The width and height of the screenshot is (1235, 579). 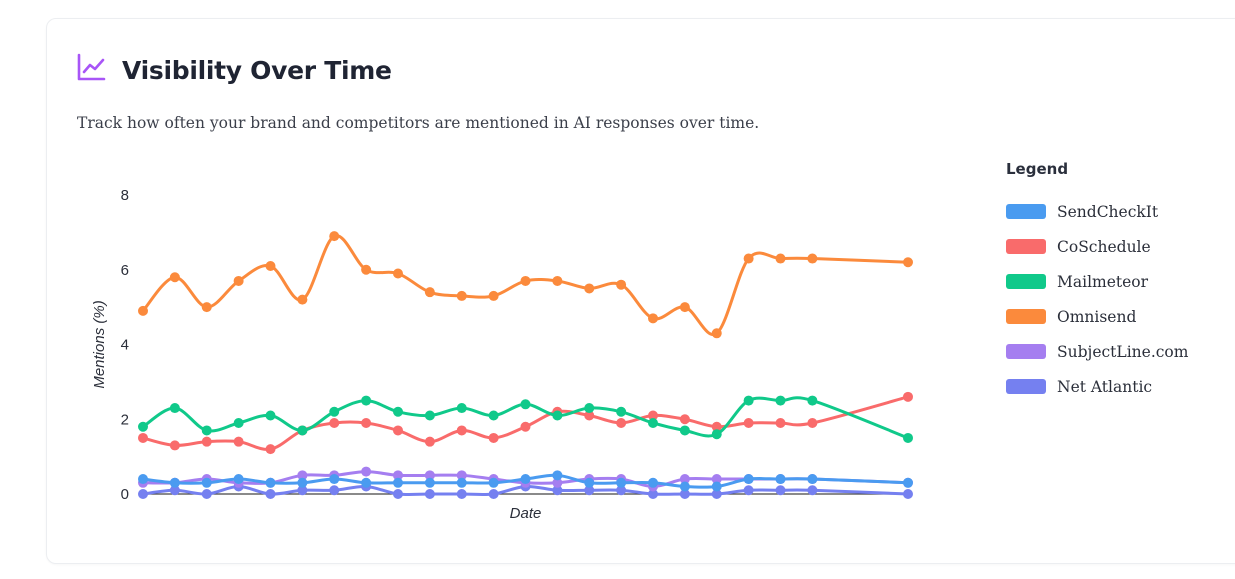 I want to click on legend-item-coschedule: CoSchedule, so click(x=1097, y=246).